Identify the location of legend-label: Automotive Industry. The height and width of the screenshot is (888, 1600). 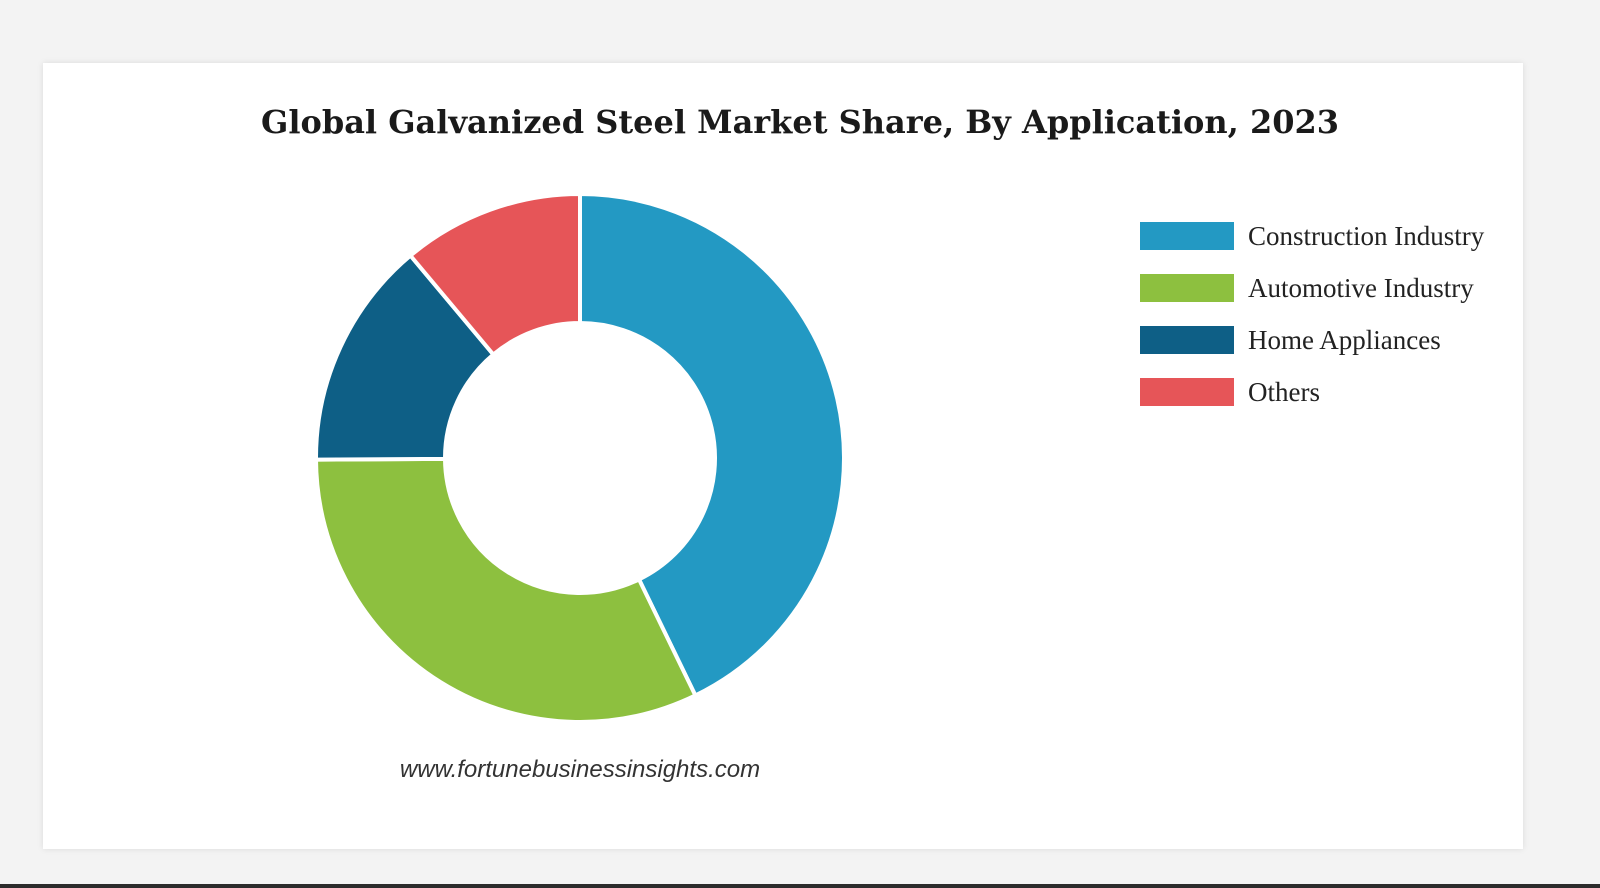
(1361, 287).